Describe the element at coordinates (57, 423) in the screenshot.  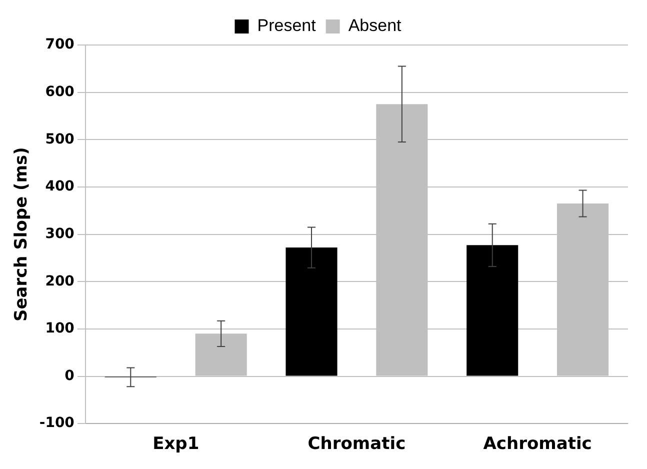
I see `y-tick-label: -100` at that location.